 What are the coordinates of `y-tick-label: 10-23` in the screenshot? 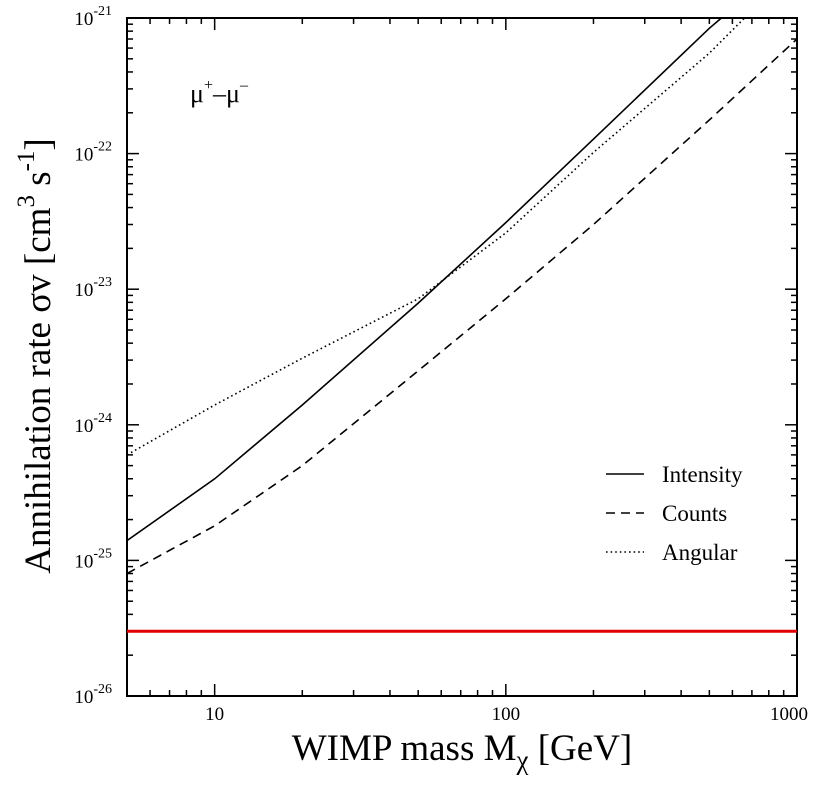 It's located at (93, 288).